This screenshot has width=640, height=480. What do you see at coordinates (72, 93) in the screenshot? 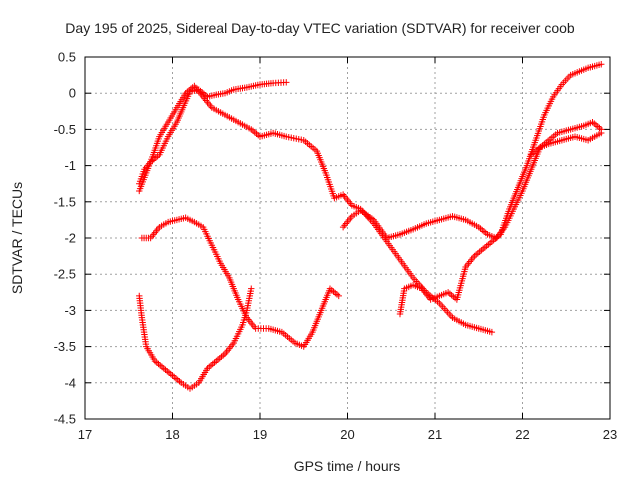
I see `y-tick-label: 0` at bounding box center [72, 93].